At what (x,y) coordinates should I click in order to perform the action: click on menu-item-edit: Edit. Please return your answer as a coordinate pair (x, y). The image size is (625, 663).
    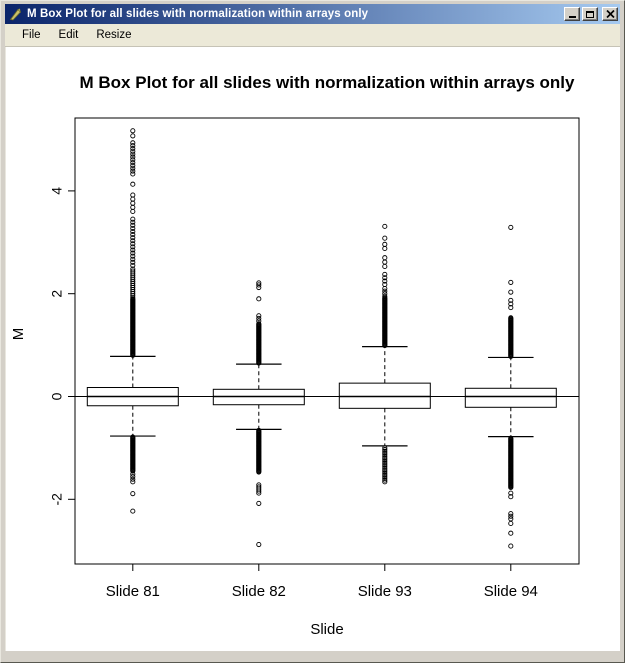
    Looking at the image, I should click on (68, 34).